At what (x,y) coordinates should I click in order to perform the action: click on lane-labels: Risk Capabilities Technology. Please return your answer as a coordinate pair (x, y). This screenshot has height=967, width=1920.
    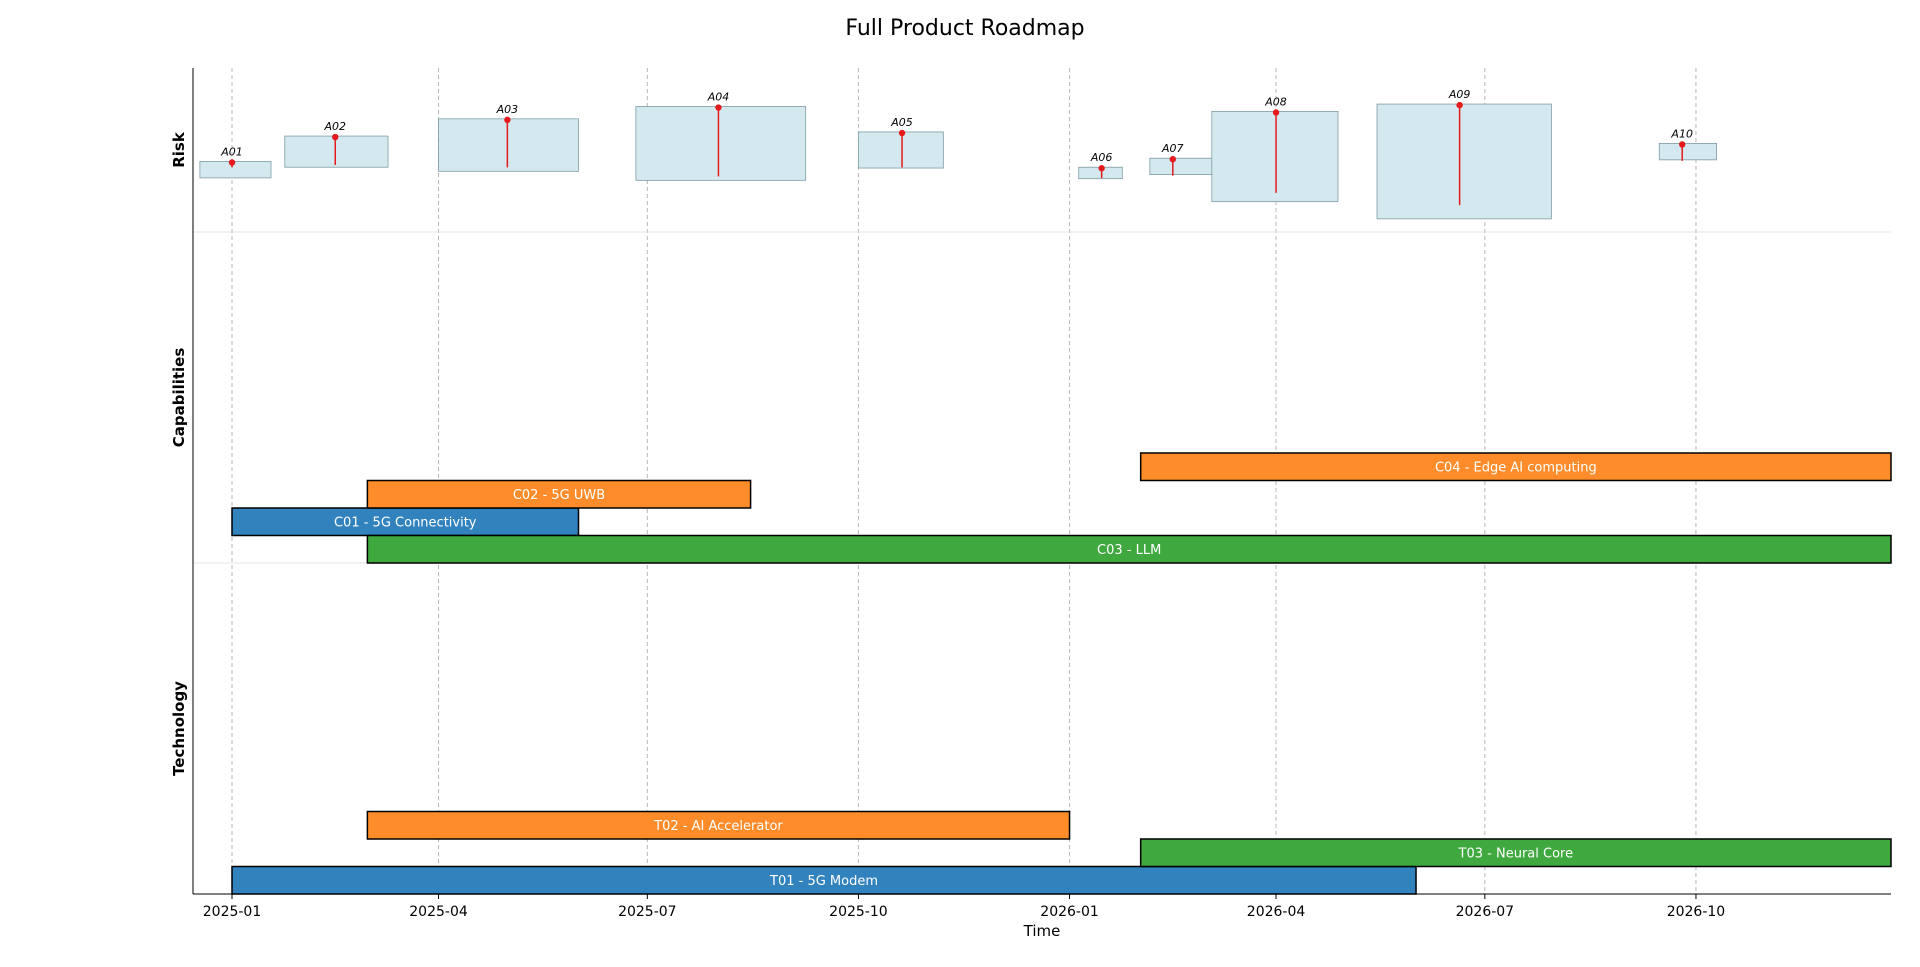
    Looking at the image, I should click on (179, 453).